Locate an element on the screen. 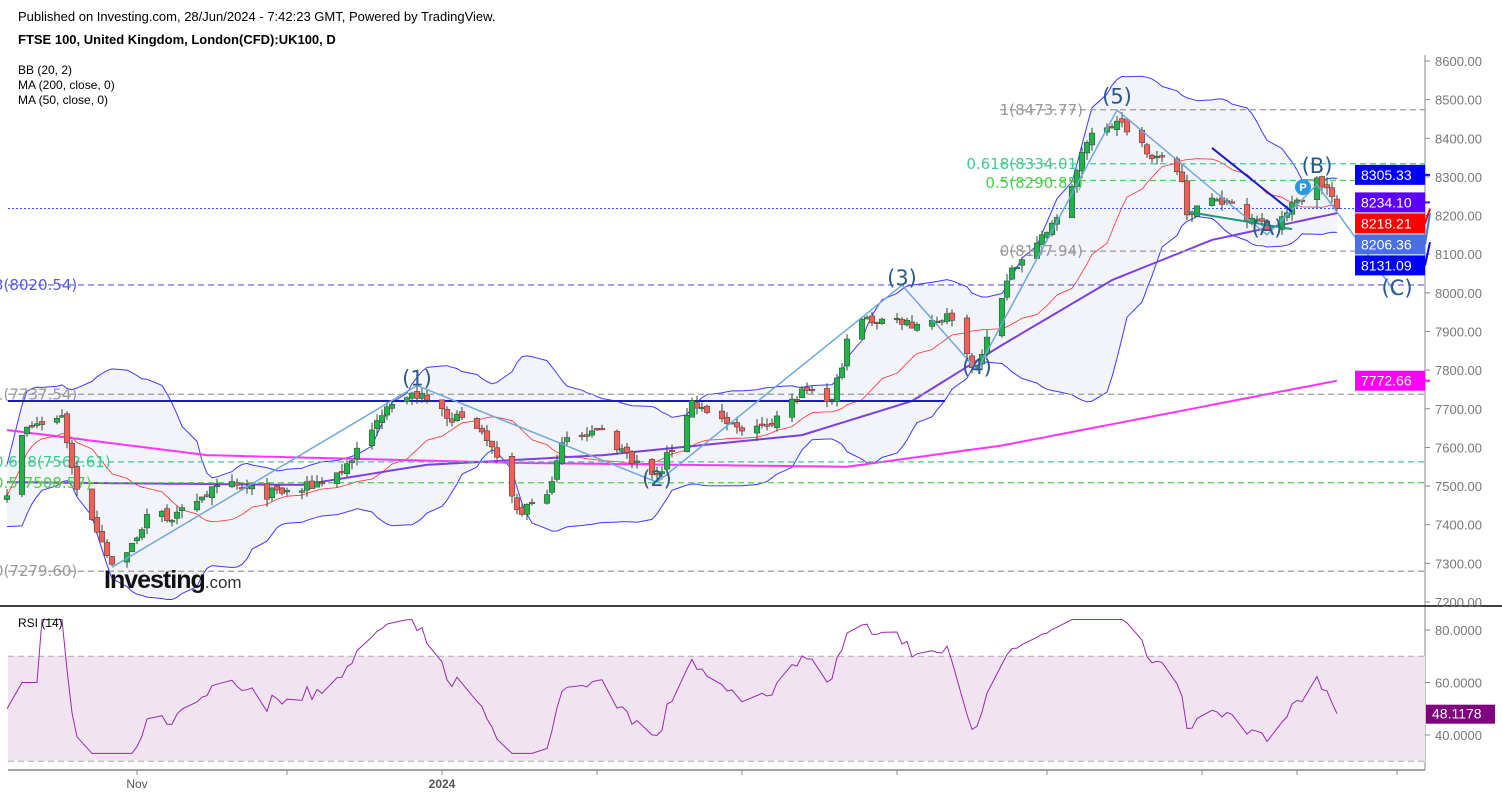  price-label-tag: 7772.66 is located at coordinates (1392, 380).